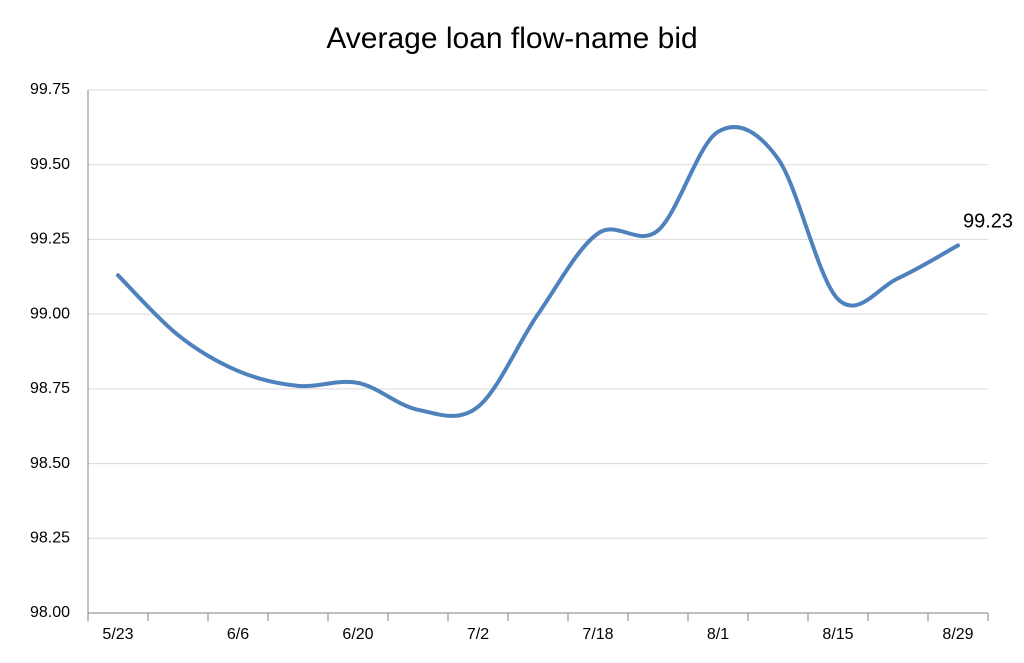  Describe the element at coordinates (957, 634) in the screenshot. I see `x-tick-label: 8/29` at that location.